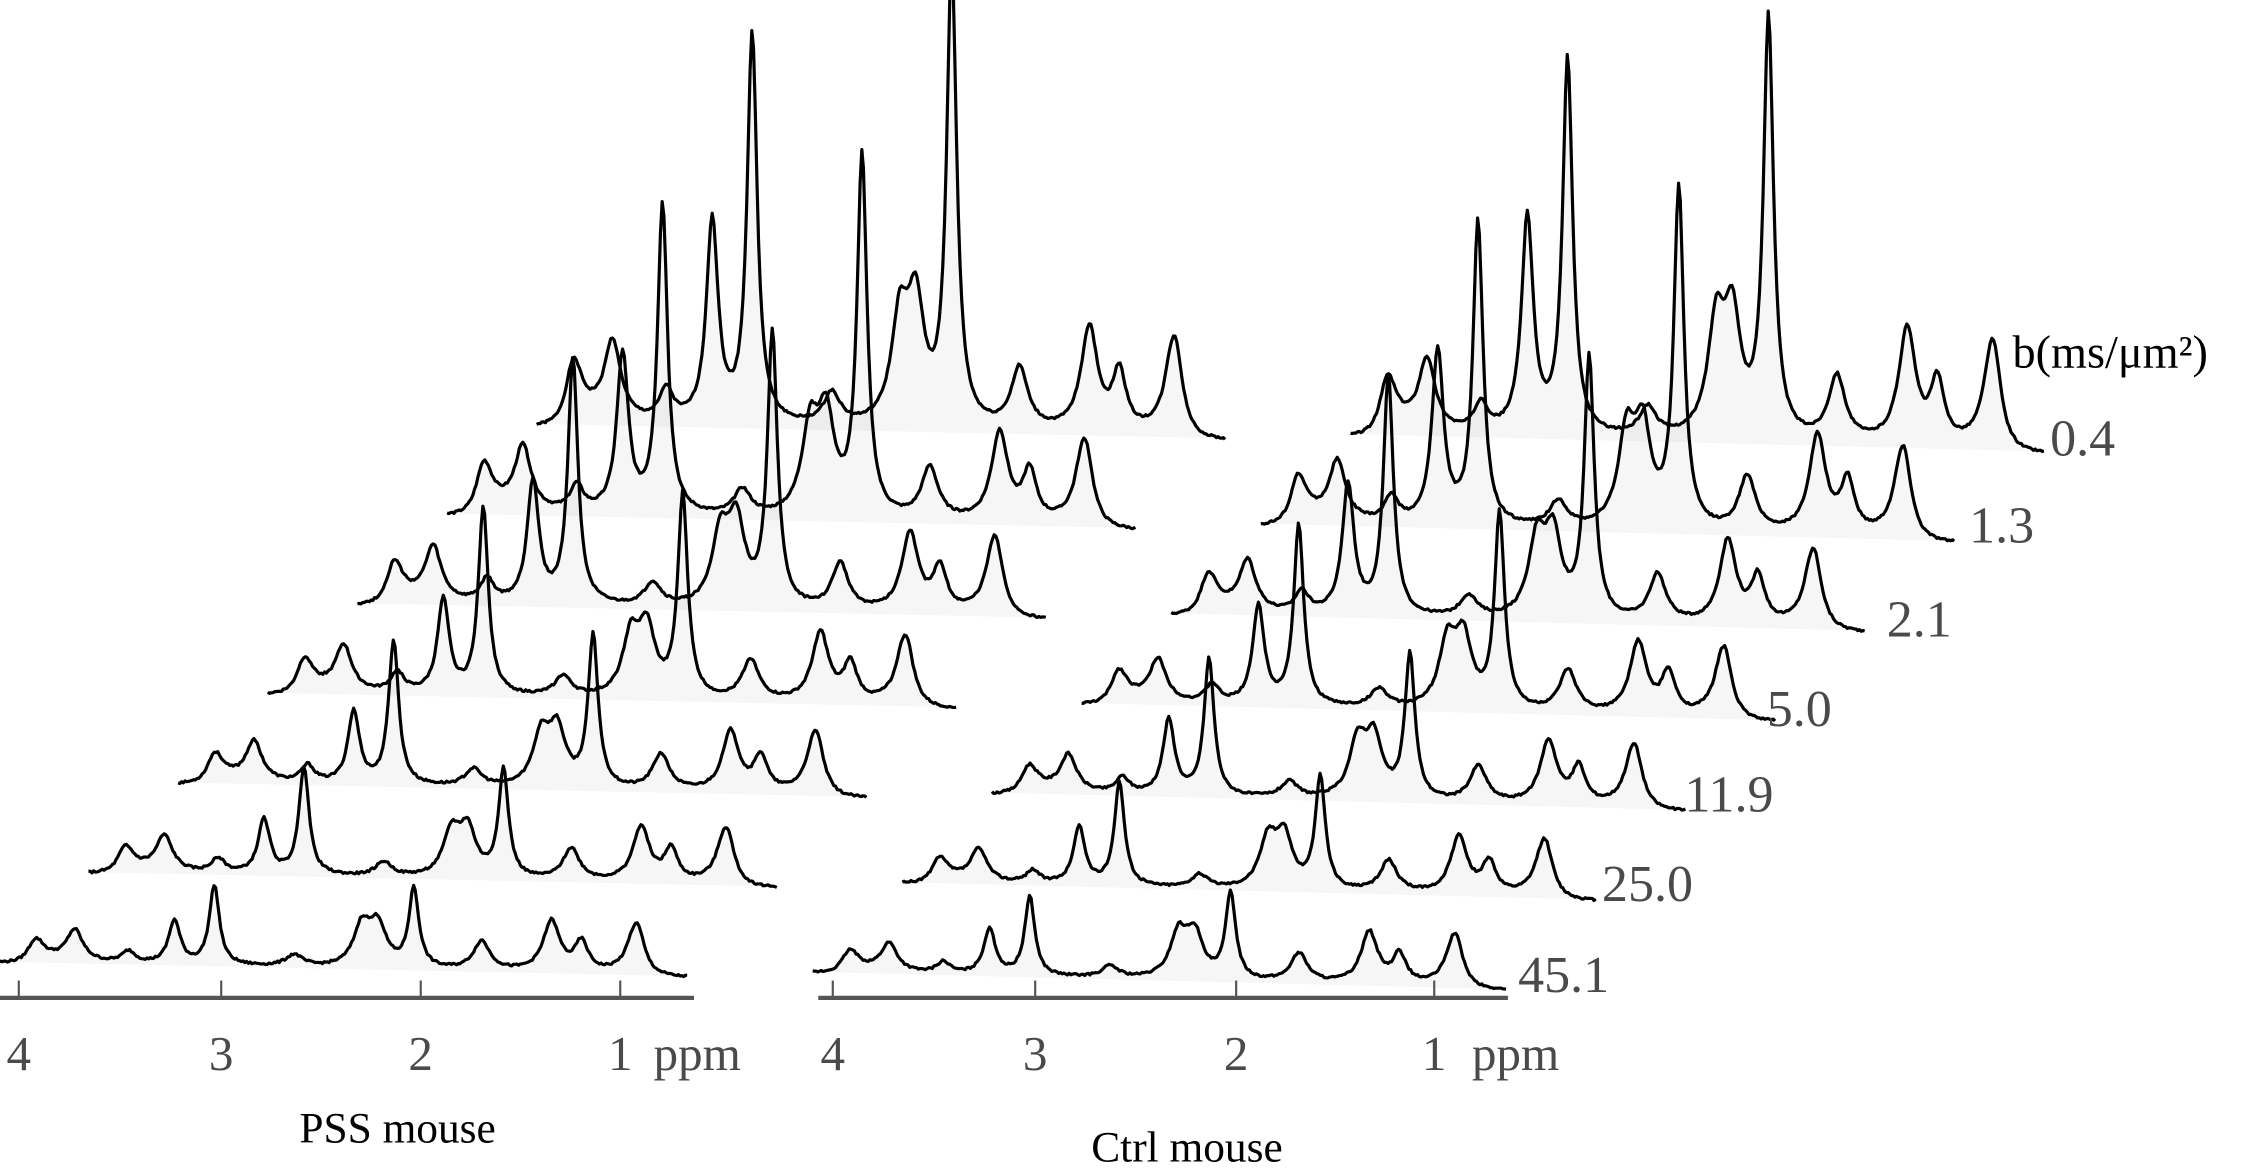 The height and width of the screenshot is (1176, 2267). I want to click on pss-spectrum-trace-b-2.1, so click(702, 473).